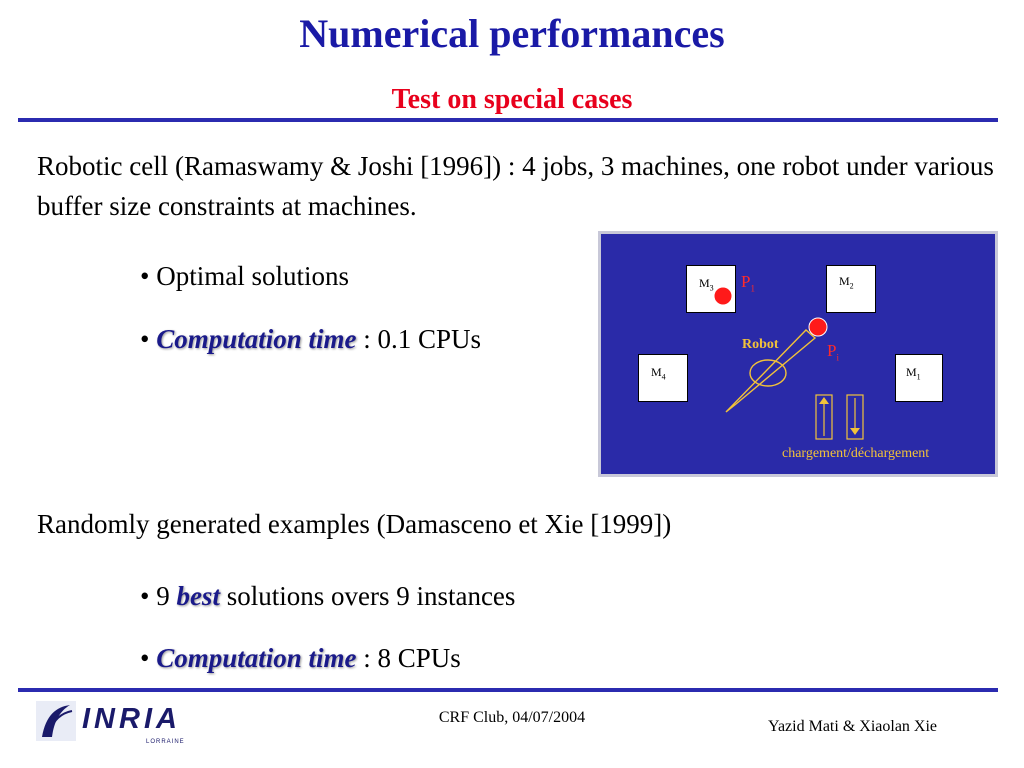 This screenshot has height=768, width=1024. I want to click on bullet-computation-time-2: • Computation time : 8 CPUs, so click(300, 658).